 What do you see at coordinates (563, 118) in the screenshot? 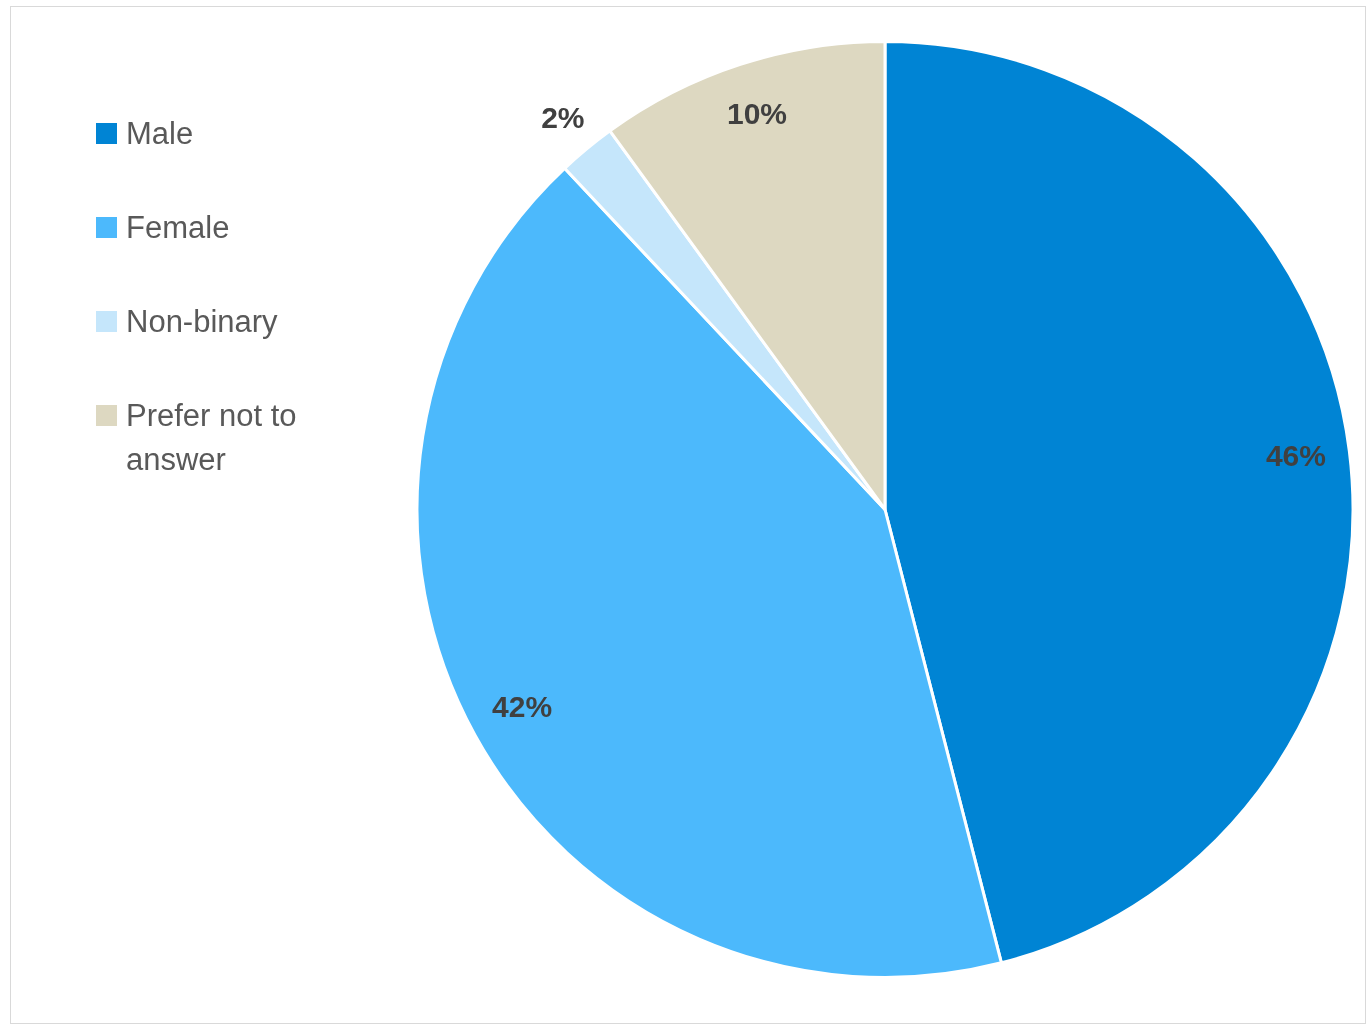
I see `data-label: 2%` at bounding box center [563, 118].